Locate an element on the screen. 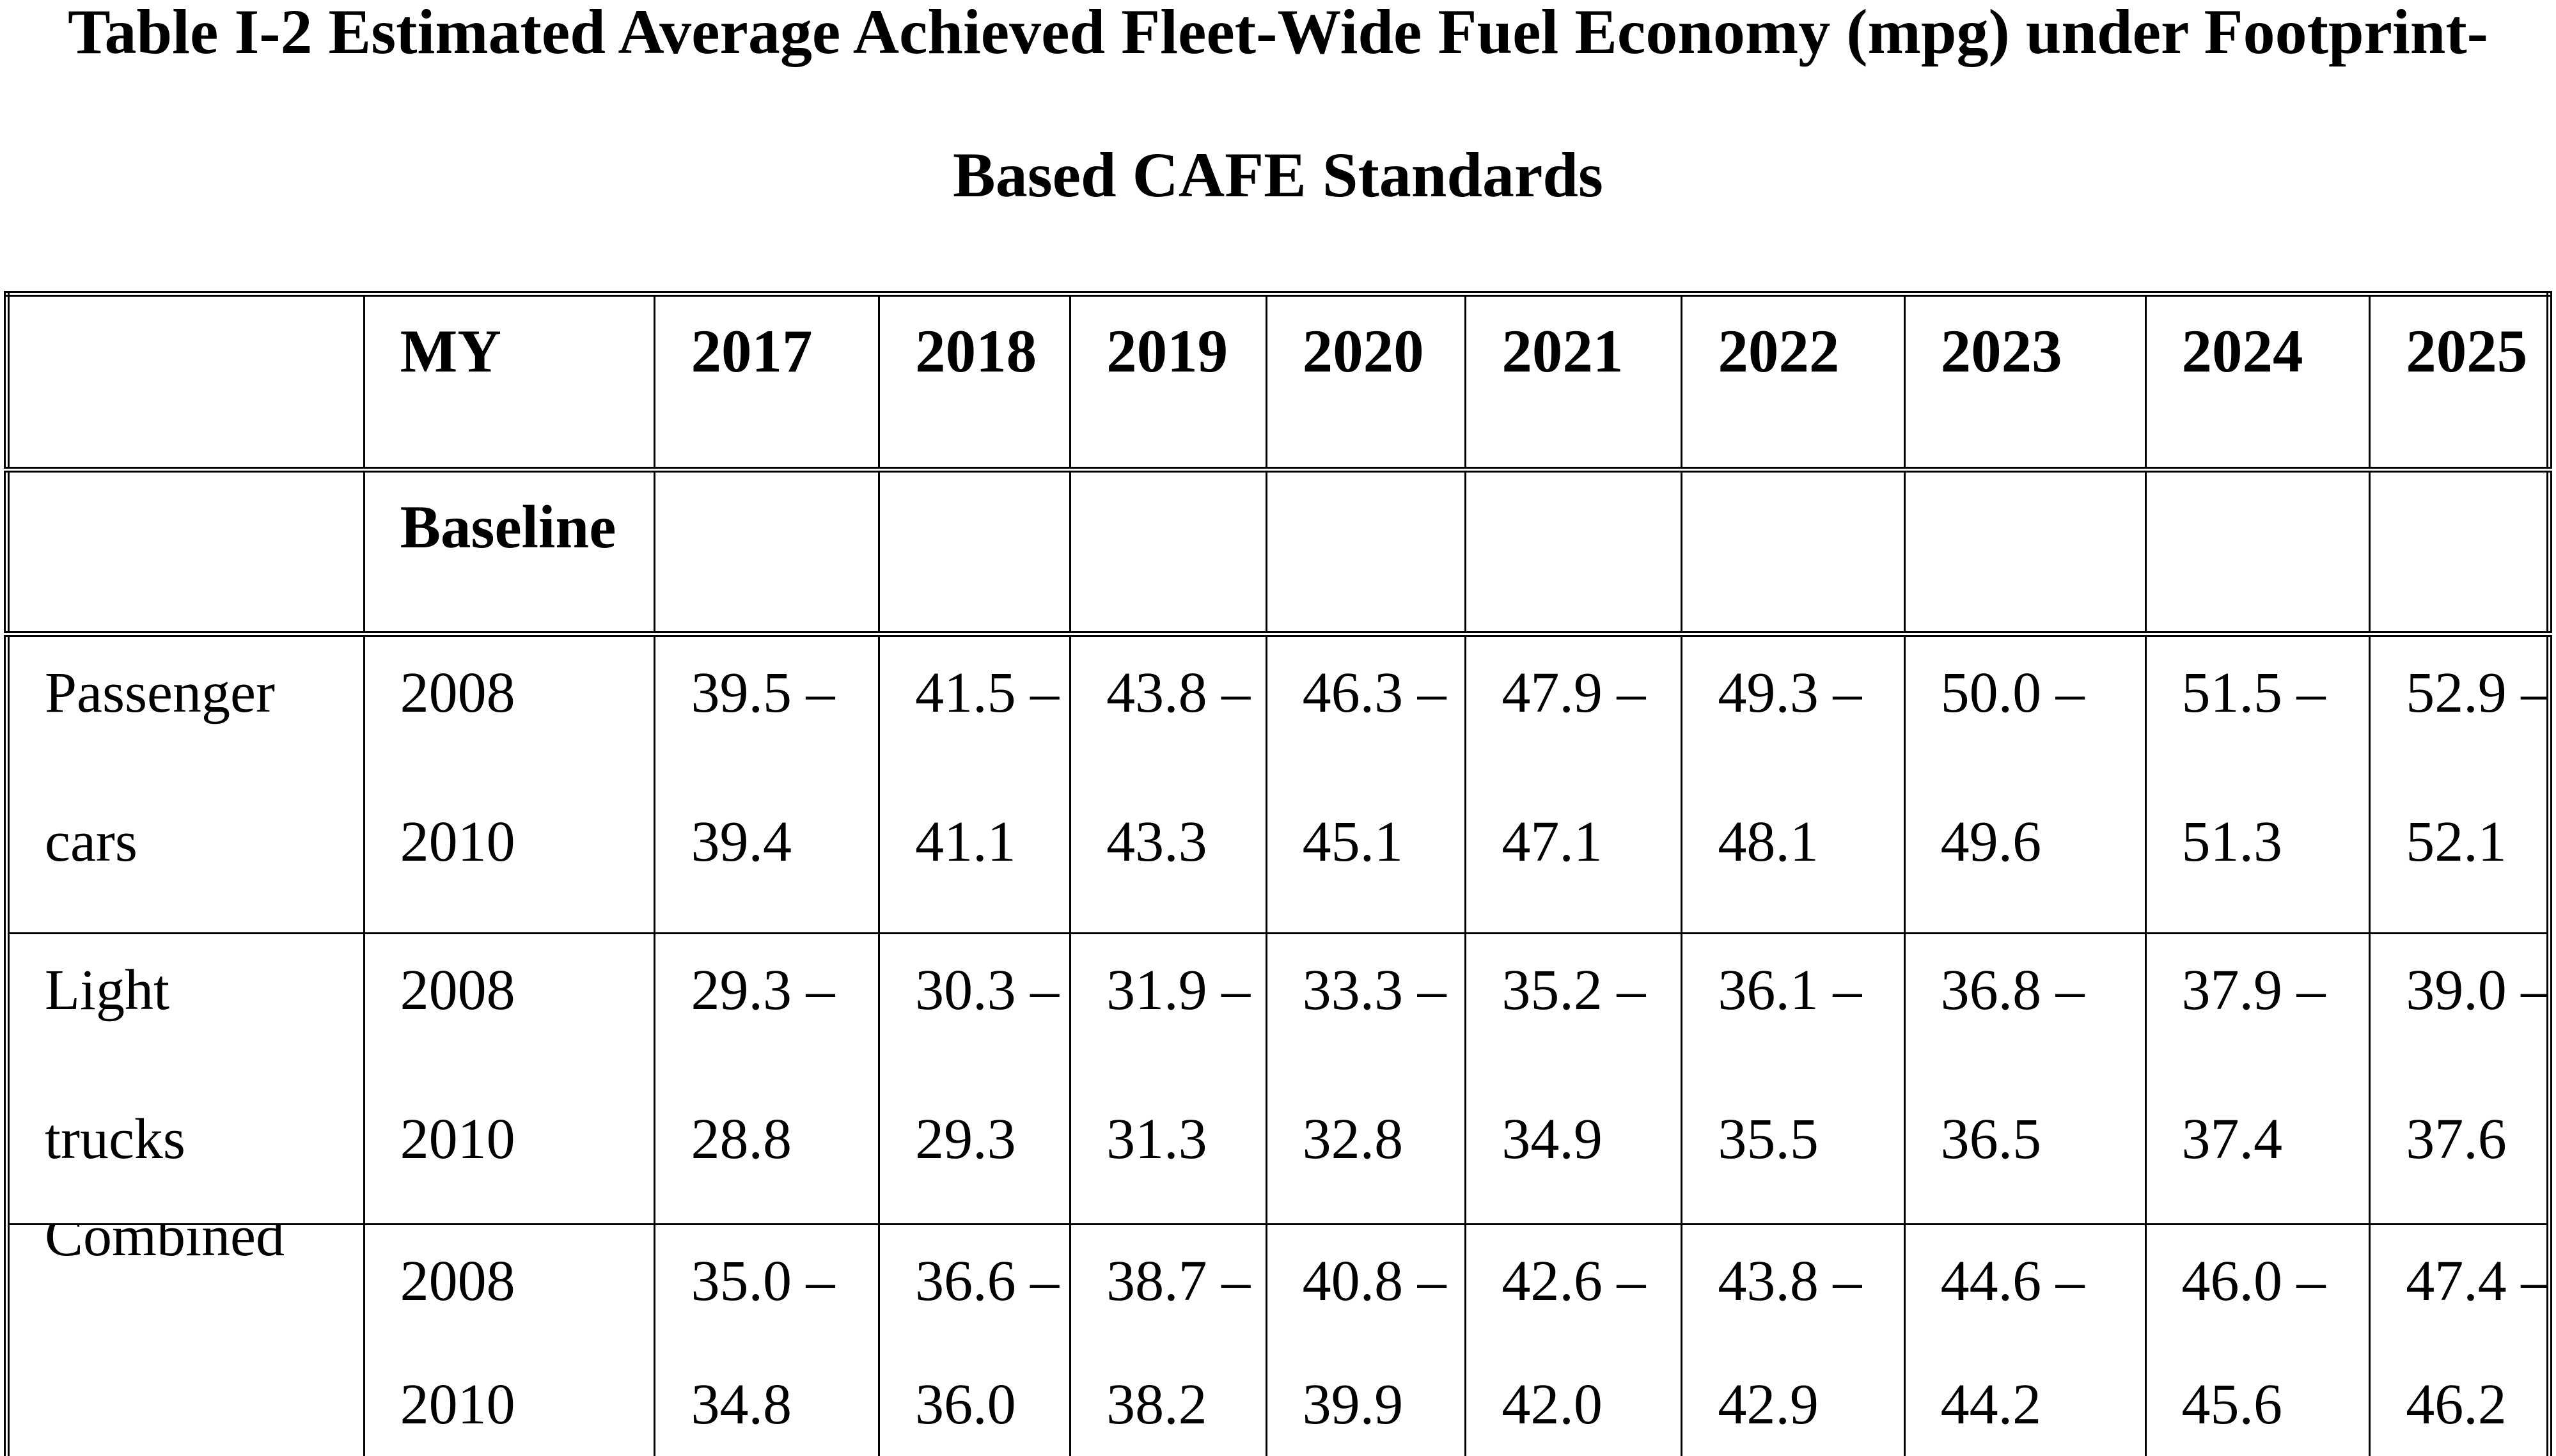 The height and width of the screenshot is (1456, 2556). value-line: 37.9 – is located at coordinates (2253, 990).